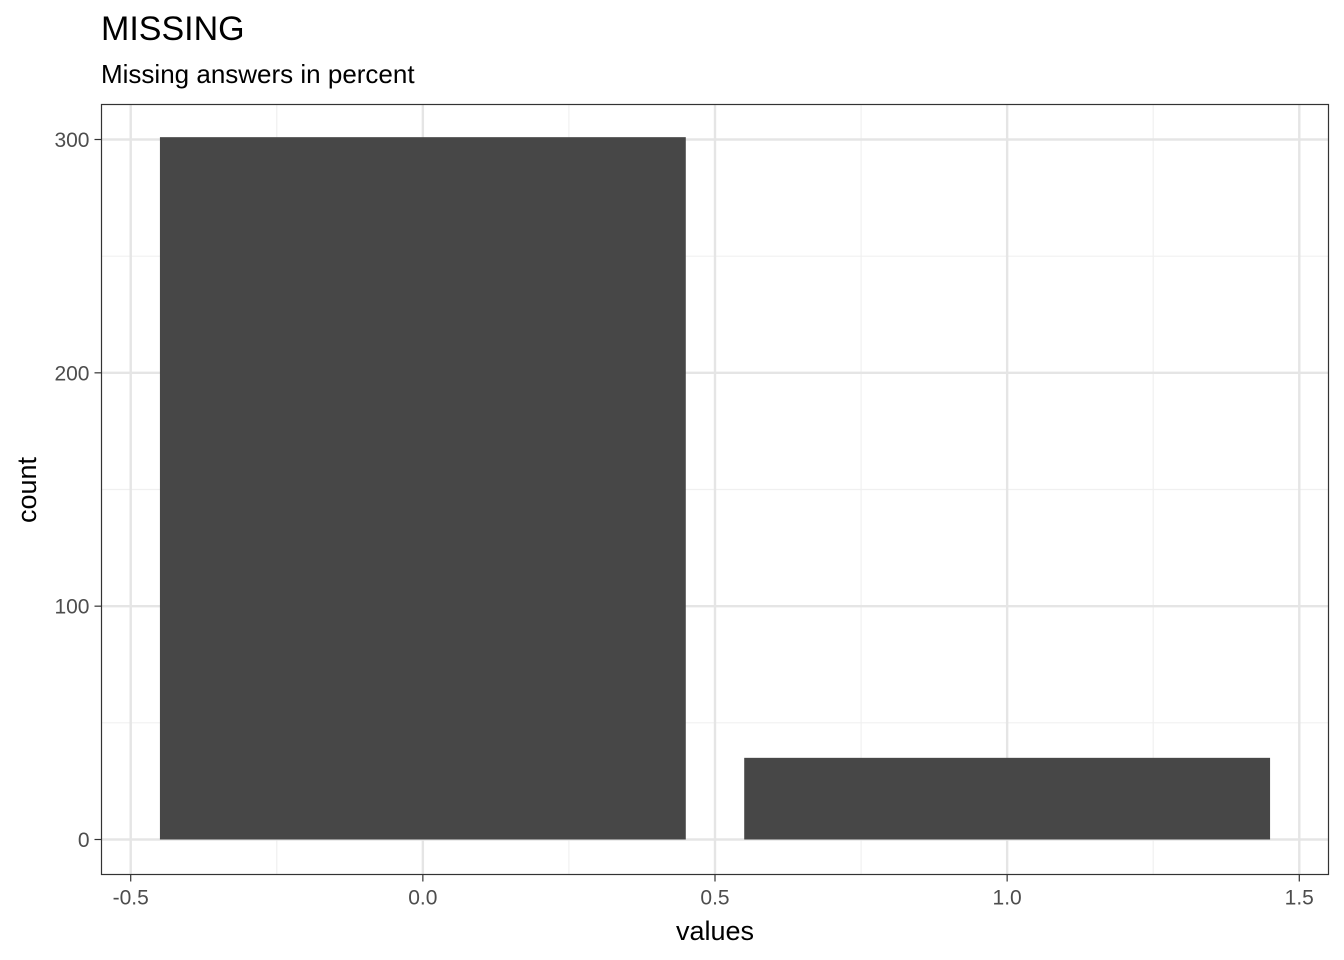  What do you see at coordinates (71, 373) in the screenshot?
I see `y-tick-label: 200` at bounding box center [71, 373].